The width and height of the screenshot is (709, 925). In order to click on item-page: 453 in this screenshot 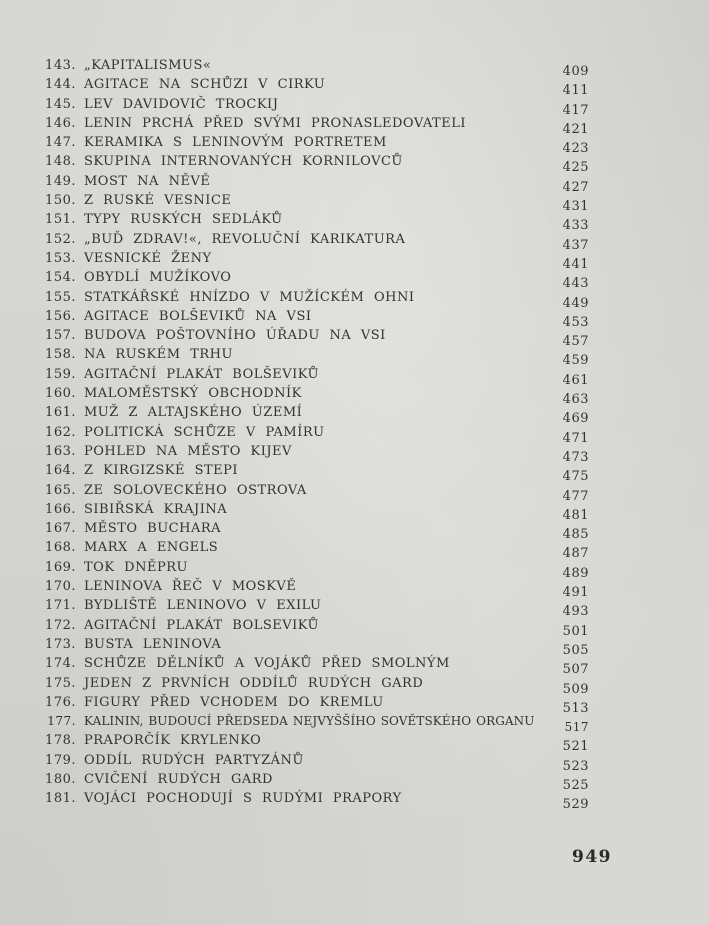, I will do `click(575, 322)`.